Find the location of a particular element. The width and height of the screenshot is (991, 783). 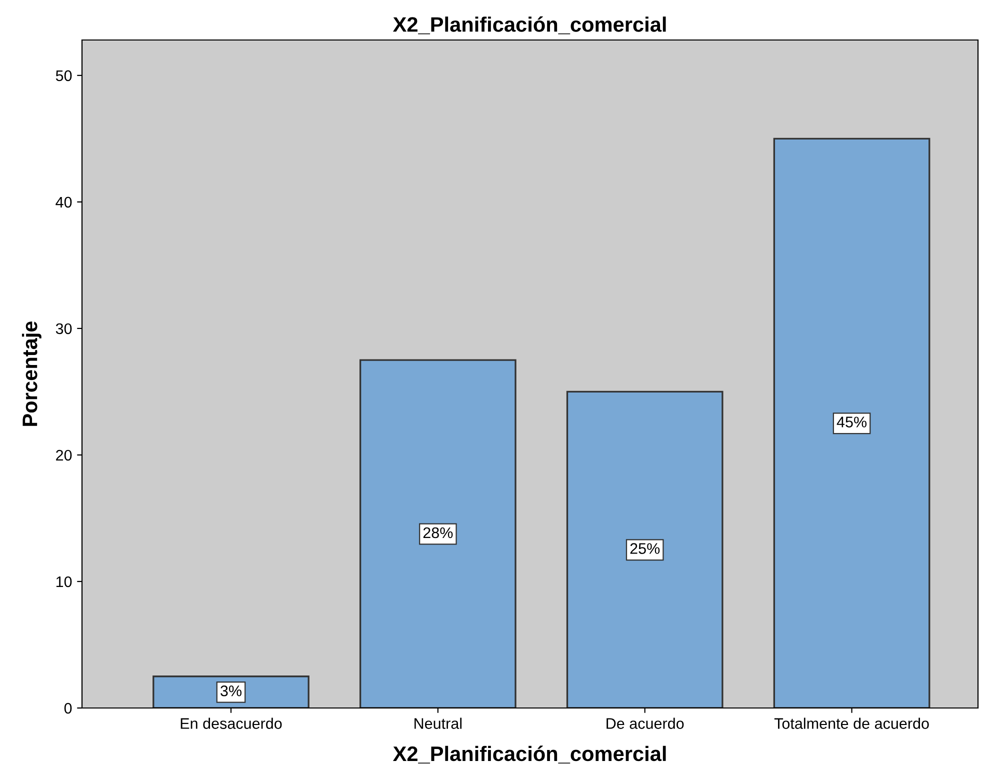

y-tick-label: 0 is located at coordinates (68, 708).